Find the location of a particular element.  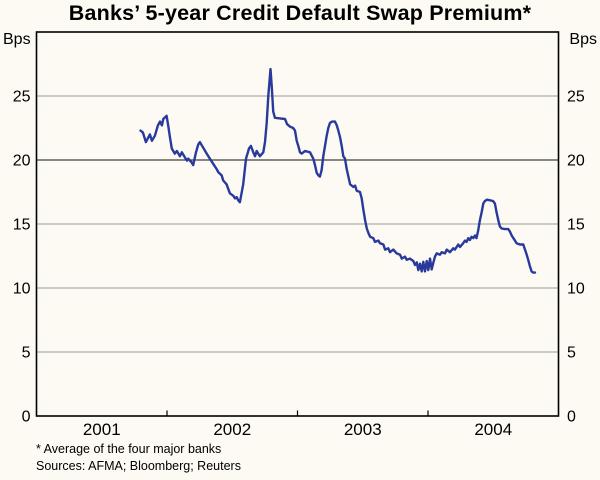

right-axis-unit-label: Bps is located at coordinates (583, 39).